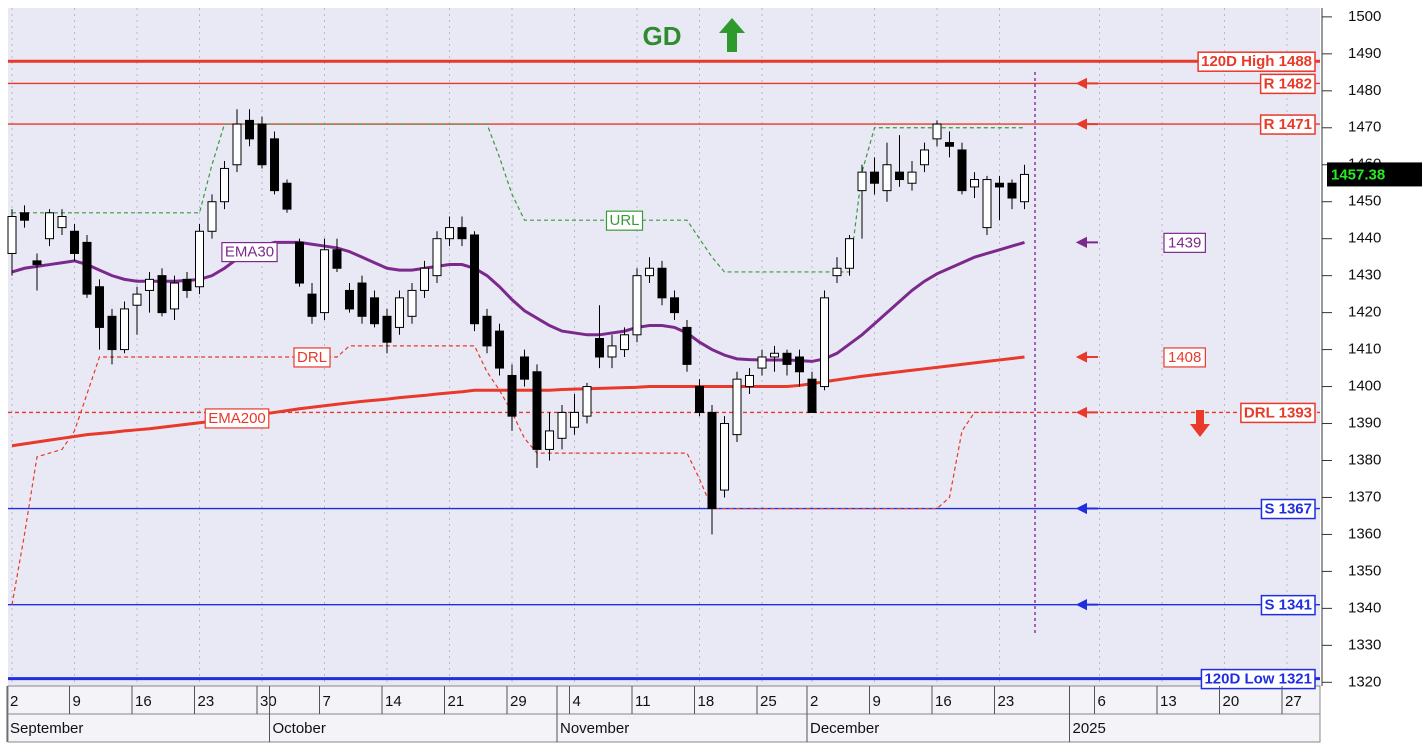 The width and height of the screenshot is (1422, 746). I want to click on y-tick-label: 1410, so click(1364, 349).